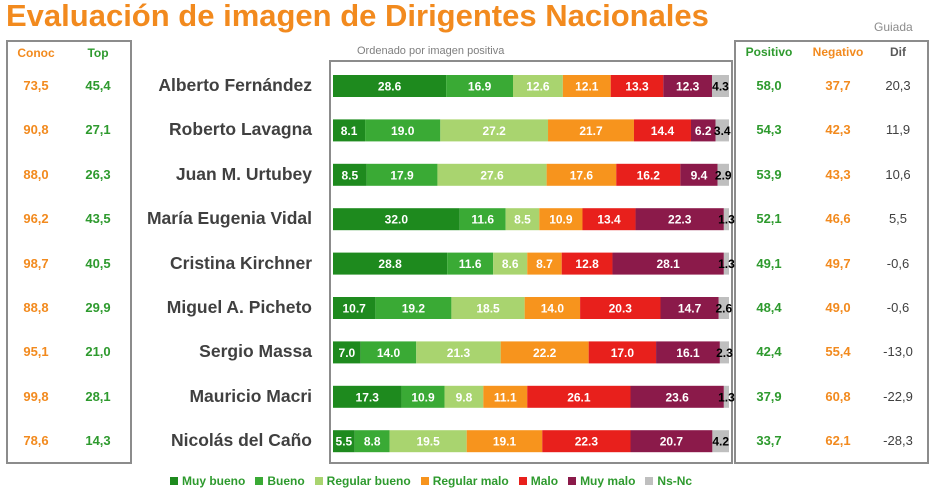 This screenshot has height=495, width=935. What do you see at coordinates (544, 264) in the screenshot?
I see `bar-value-label: 8.7` at bounding box center [544, 264].